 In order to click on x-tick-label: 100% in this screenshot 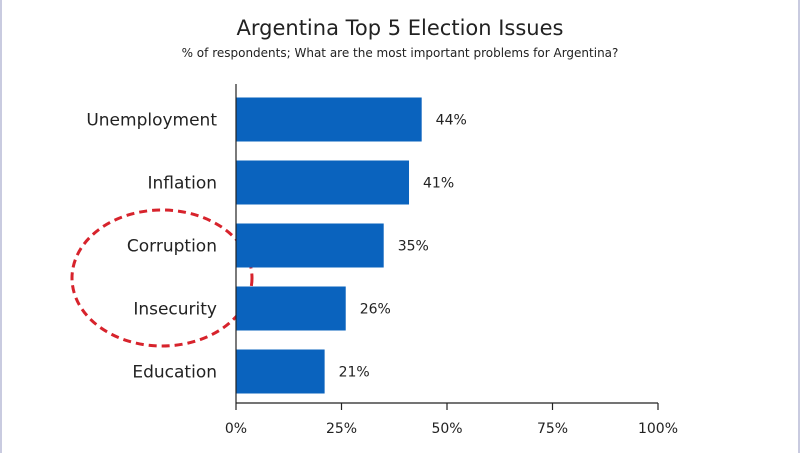, I will do `click(658, 429)`.